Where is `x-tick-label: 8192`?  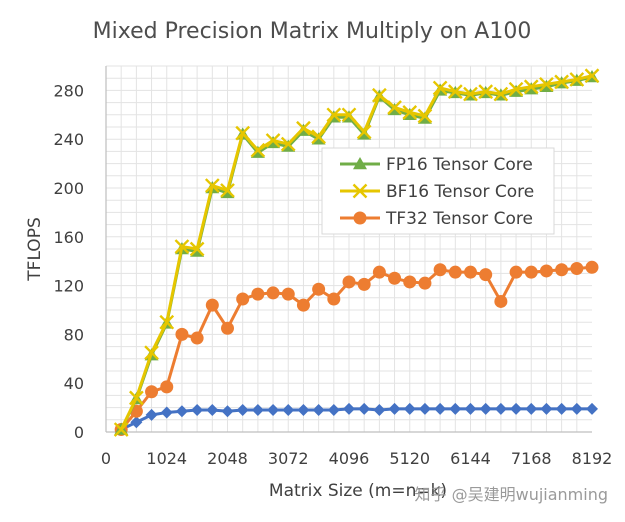
x-tick-label: 8192 is located at coordinates (592, 458).